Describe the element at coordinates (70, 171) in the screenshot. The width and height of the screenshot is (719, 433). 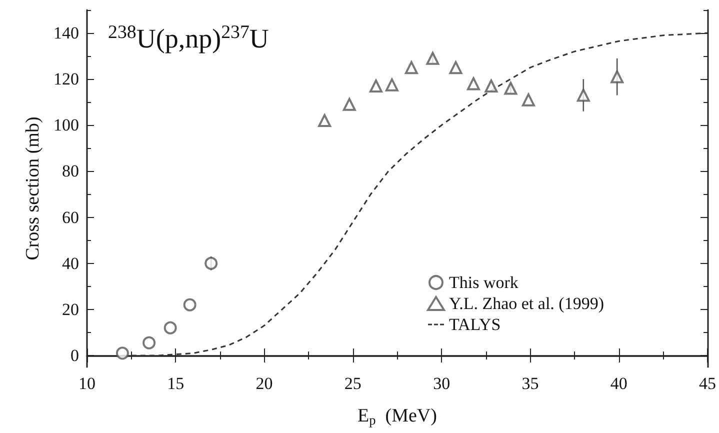
I see `y-tick-label: 80` at that location.